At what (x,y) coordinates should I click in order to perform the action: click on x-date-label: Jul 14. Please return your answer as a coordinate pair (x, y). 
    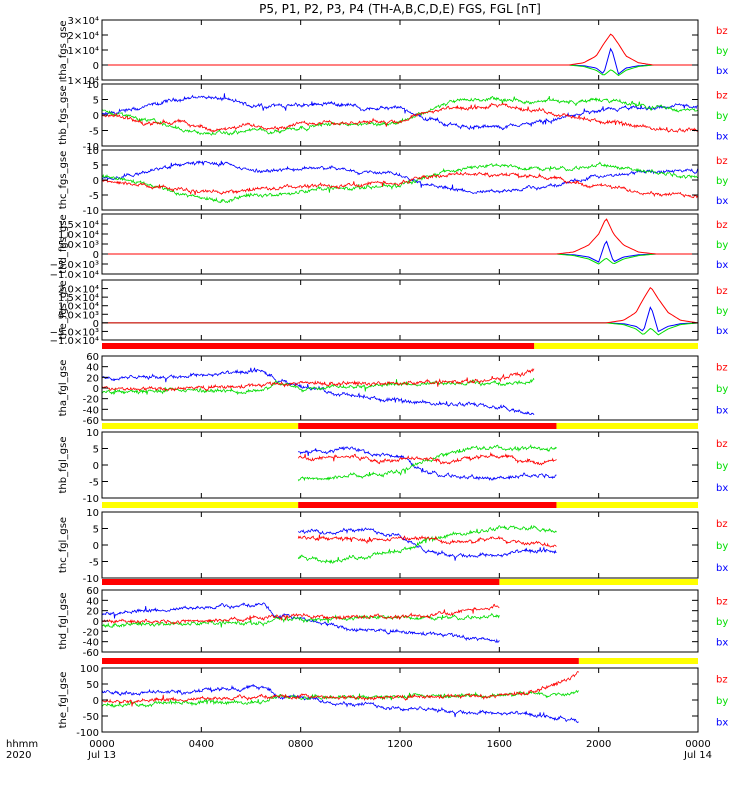
    Looking at the image, I should click on (697, 755).